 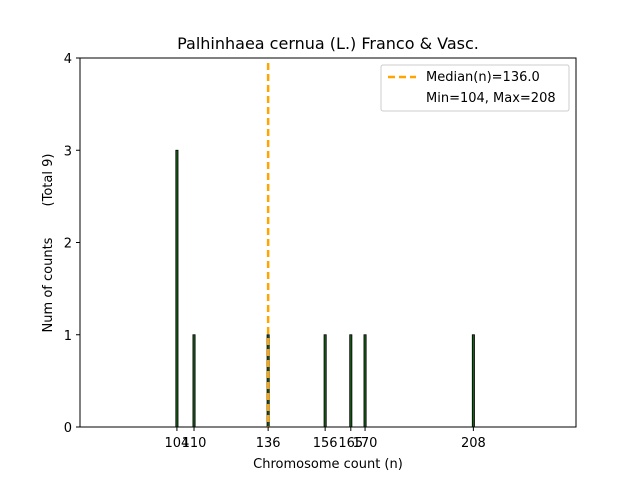 I want to click on y-tick-label-2: 2, so click(x=68, y=244).